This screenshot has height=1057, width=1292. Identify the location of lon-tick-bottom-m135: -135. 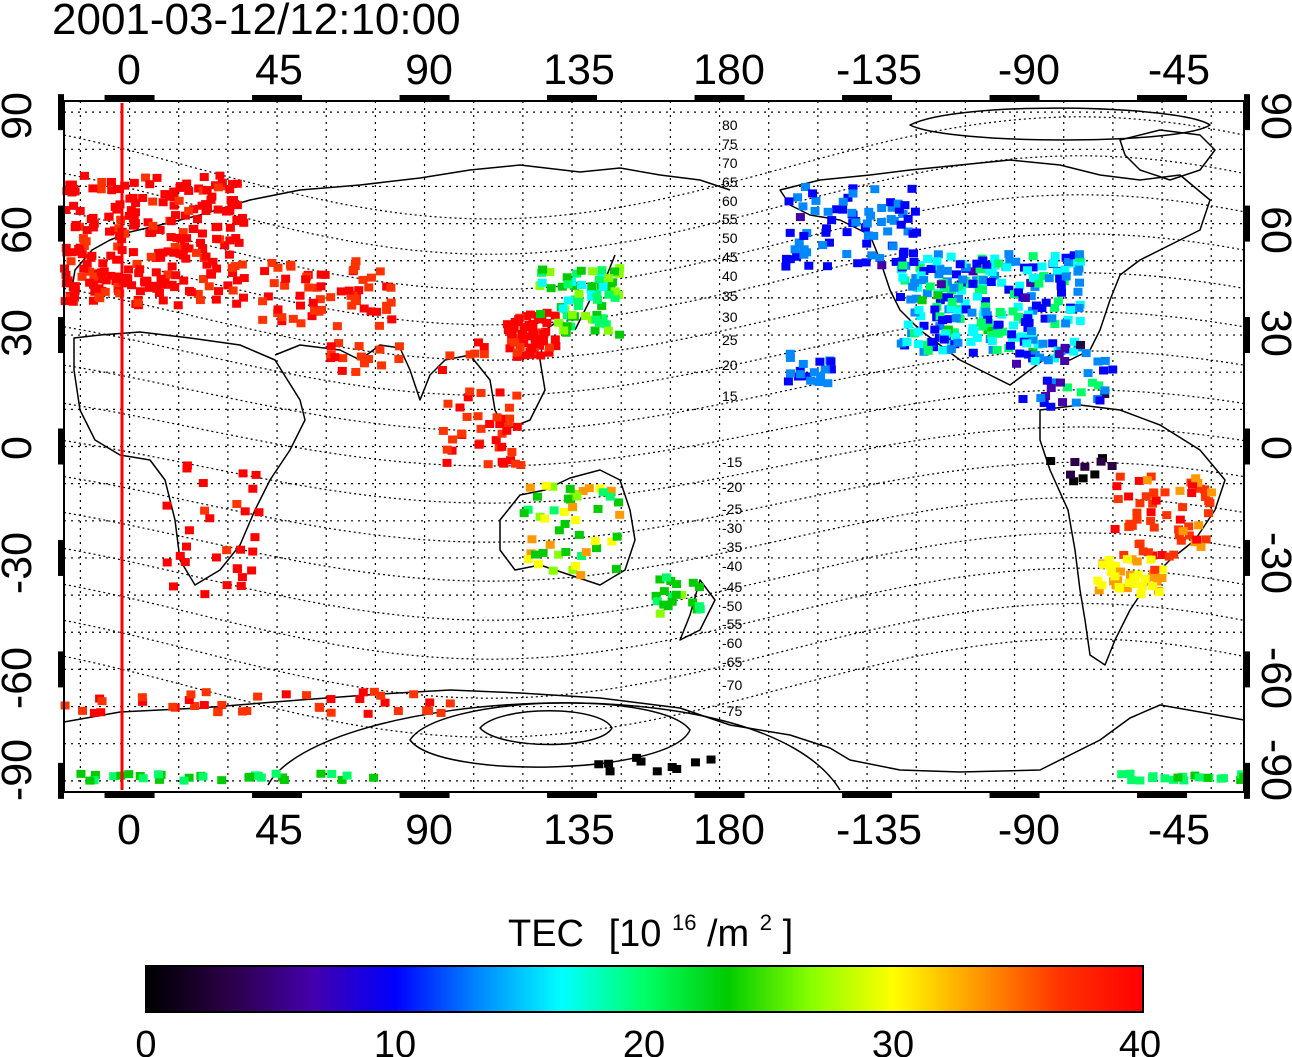
(879, 830).